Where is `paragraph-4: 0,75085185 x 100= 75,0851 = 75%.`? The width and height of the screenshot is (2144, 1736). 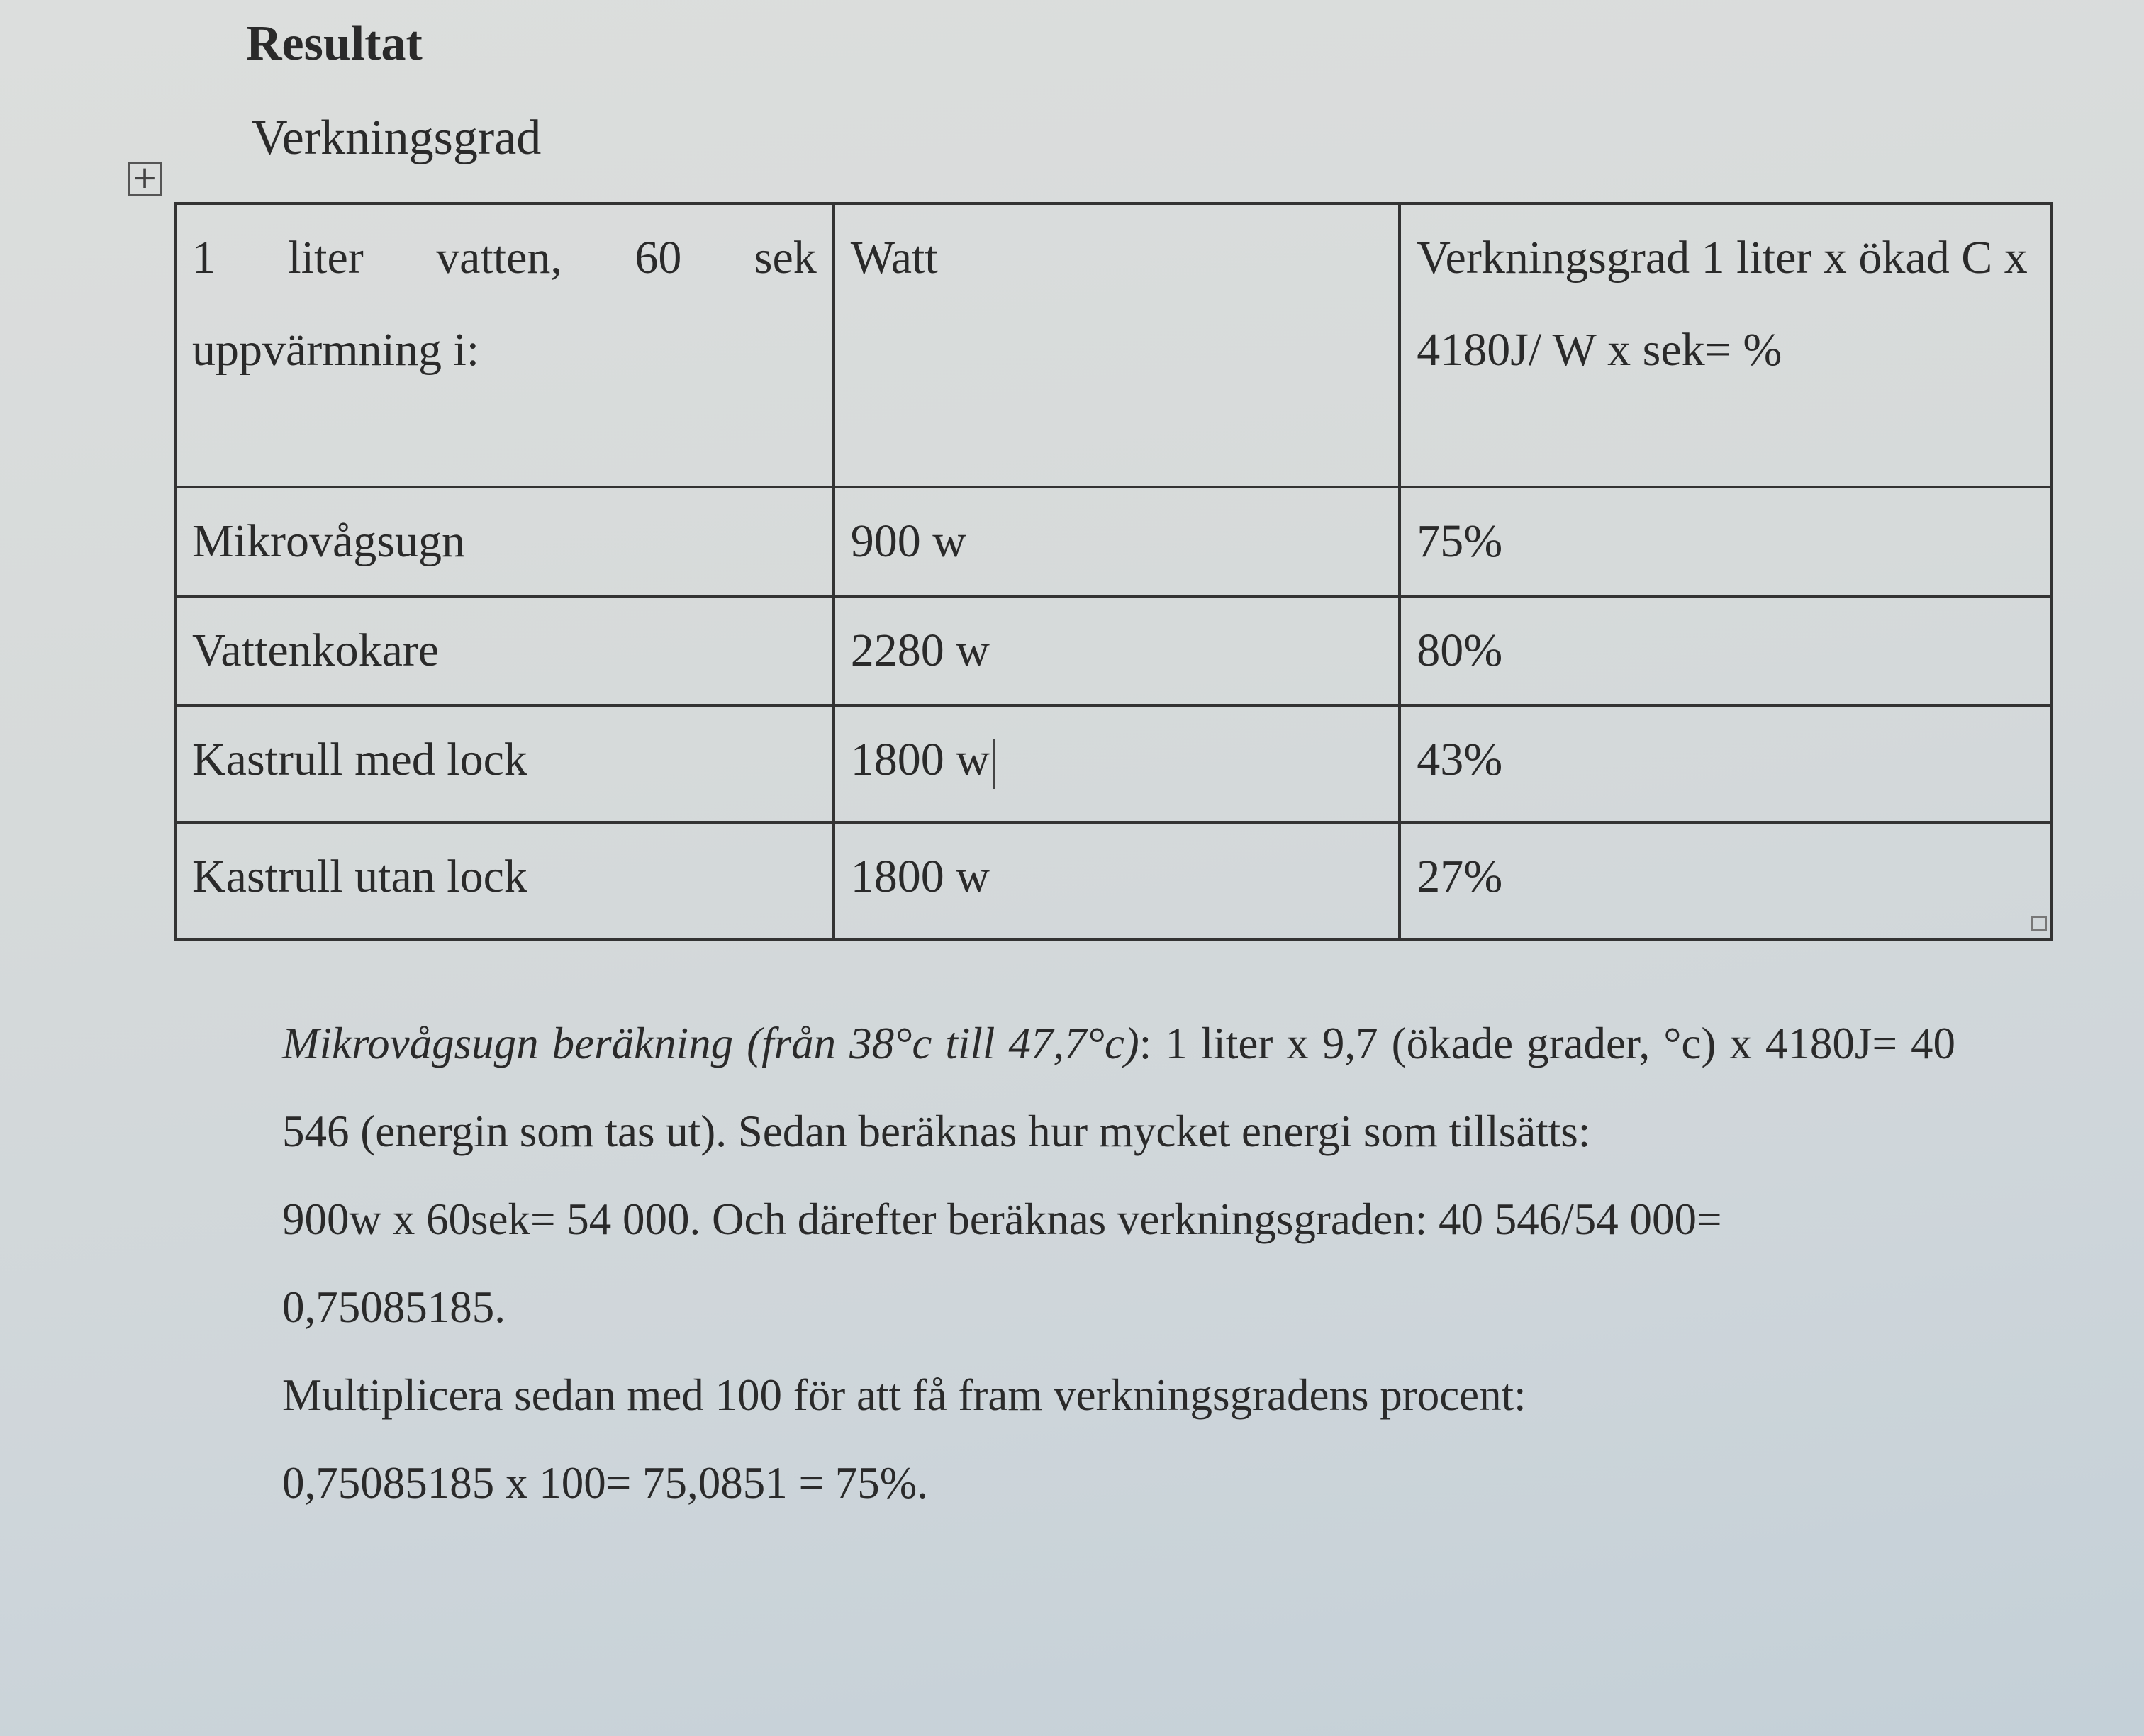
paragraph-4: 0,75085185 x 100= 75,0851 = 75%. is located at coordinates (605, 1483).